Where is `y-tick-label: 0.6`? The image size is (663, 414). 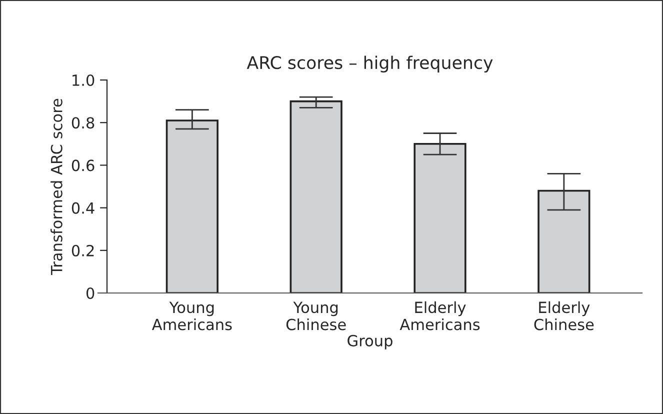 y-tick-label: 0.6 is located at coordinates (83, 166).